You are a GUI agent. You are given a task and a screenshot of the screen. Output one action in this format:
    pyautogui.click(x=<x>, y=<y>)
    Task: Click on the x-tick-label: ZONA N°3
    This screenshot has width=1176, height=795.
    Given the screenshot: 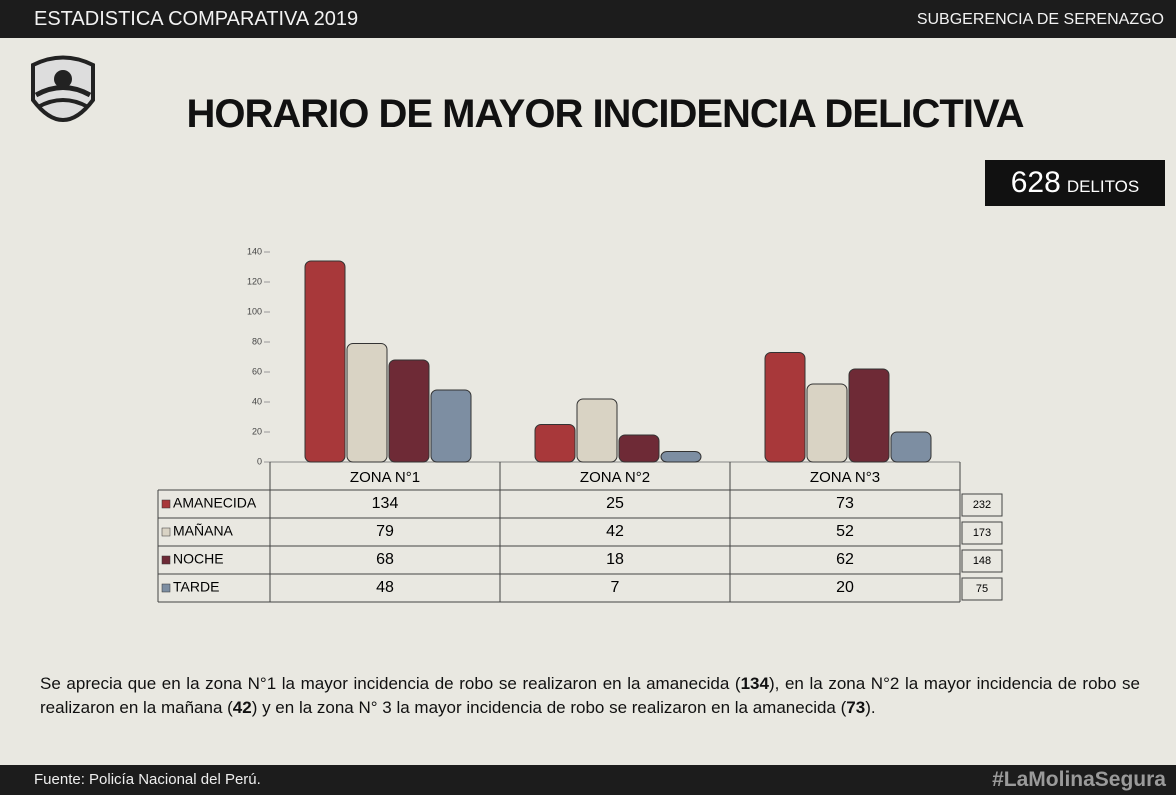 What is the action you would take?
    pyautogui.click(x=845, y=477)
    